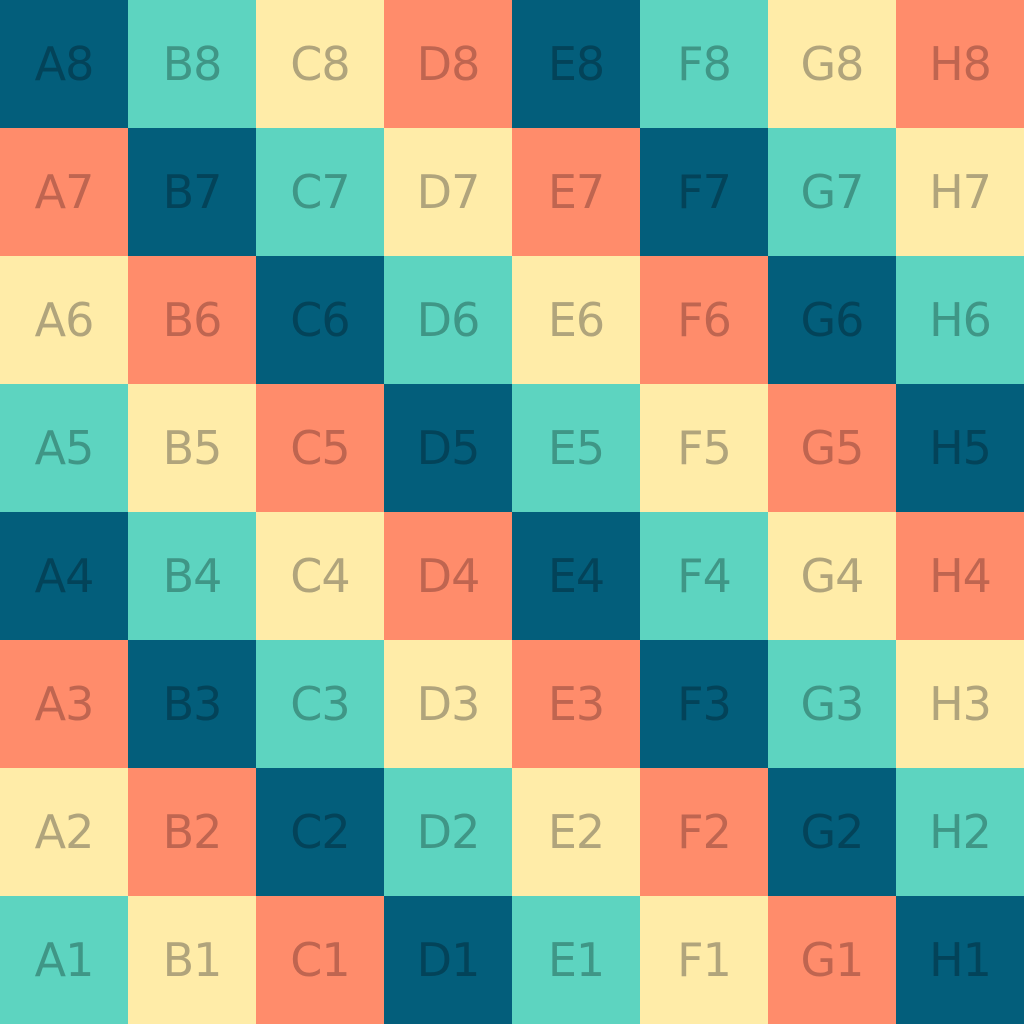 The width and height of the screenshot is (1024, 1024). I want to click on board-square-b6: B6, so click(192, 320).